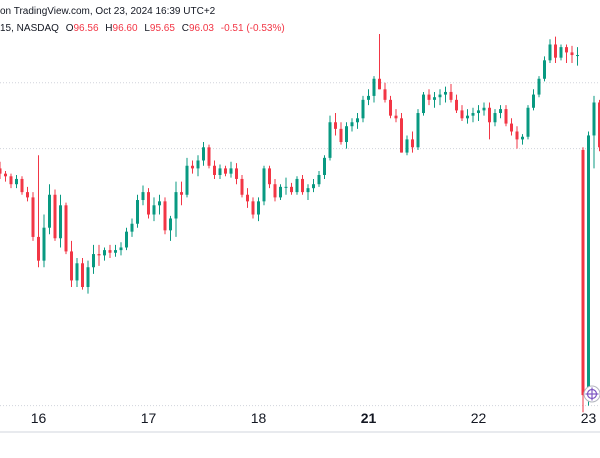 This screenshot has width=600, height=458. I want to click on change-value: -0.51 (-0.53%), so click(252, 28).